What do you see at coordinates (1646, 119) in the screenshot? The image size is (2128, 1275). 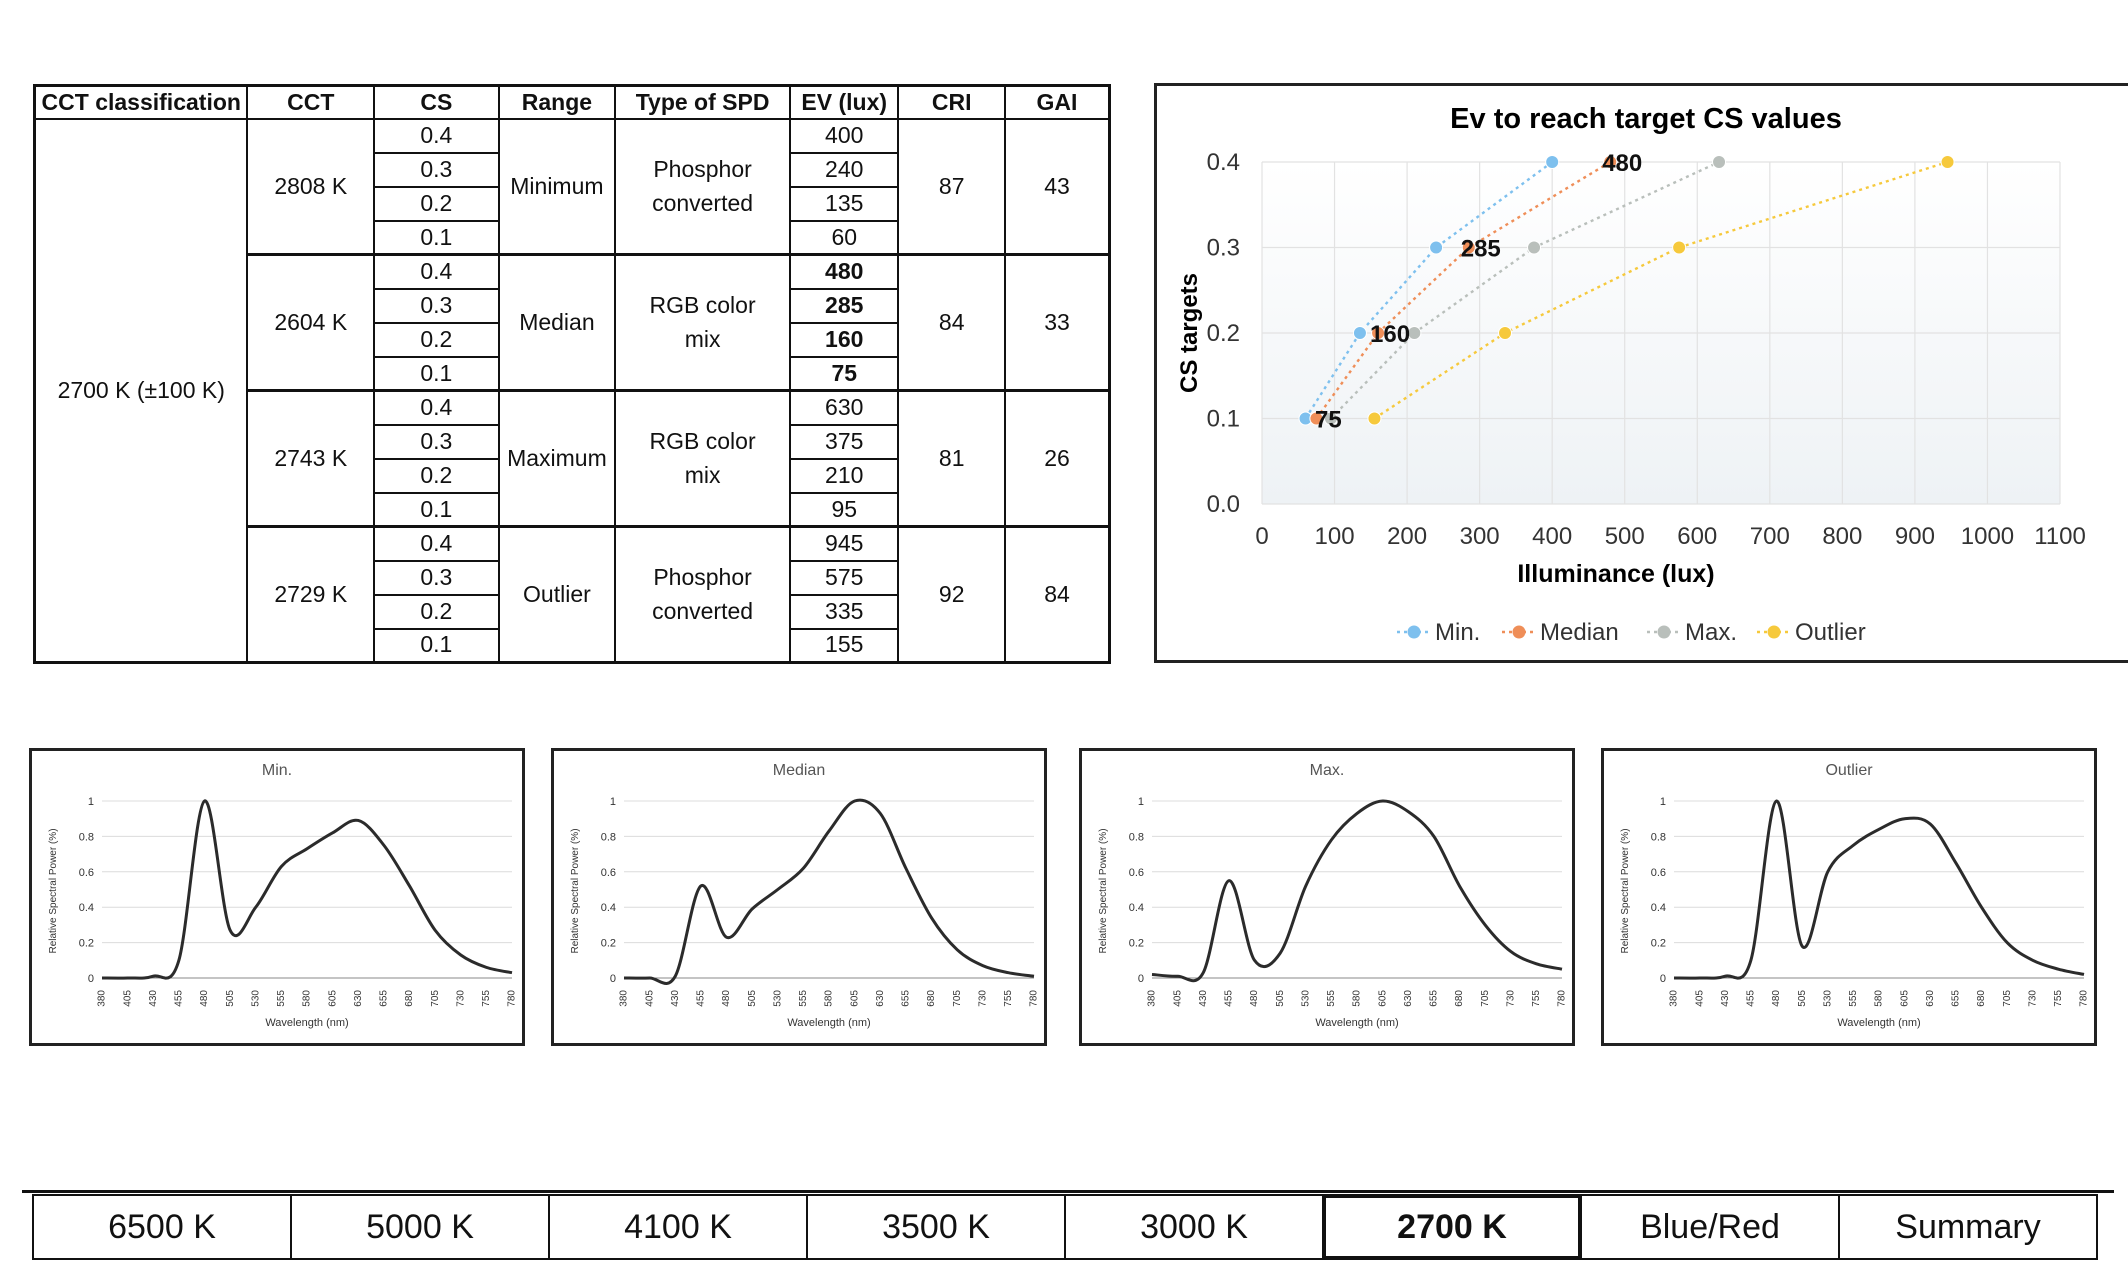 I see `chart-title: Ev to reach target CS values` at bounding box center [1646, 119].